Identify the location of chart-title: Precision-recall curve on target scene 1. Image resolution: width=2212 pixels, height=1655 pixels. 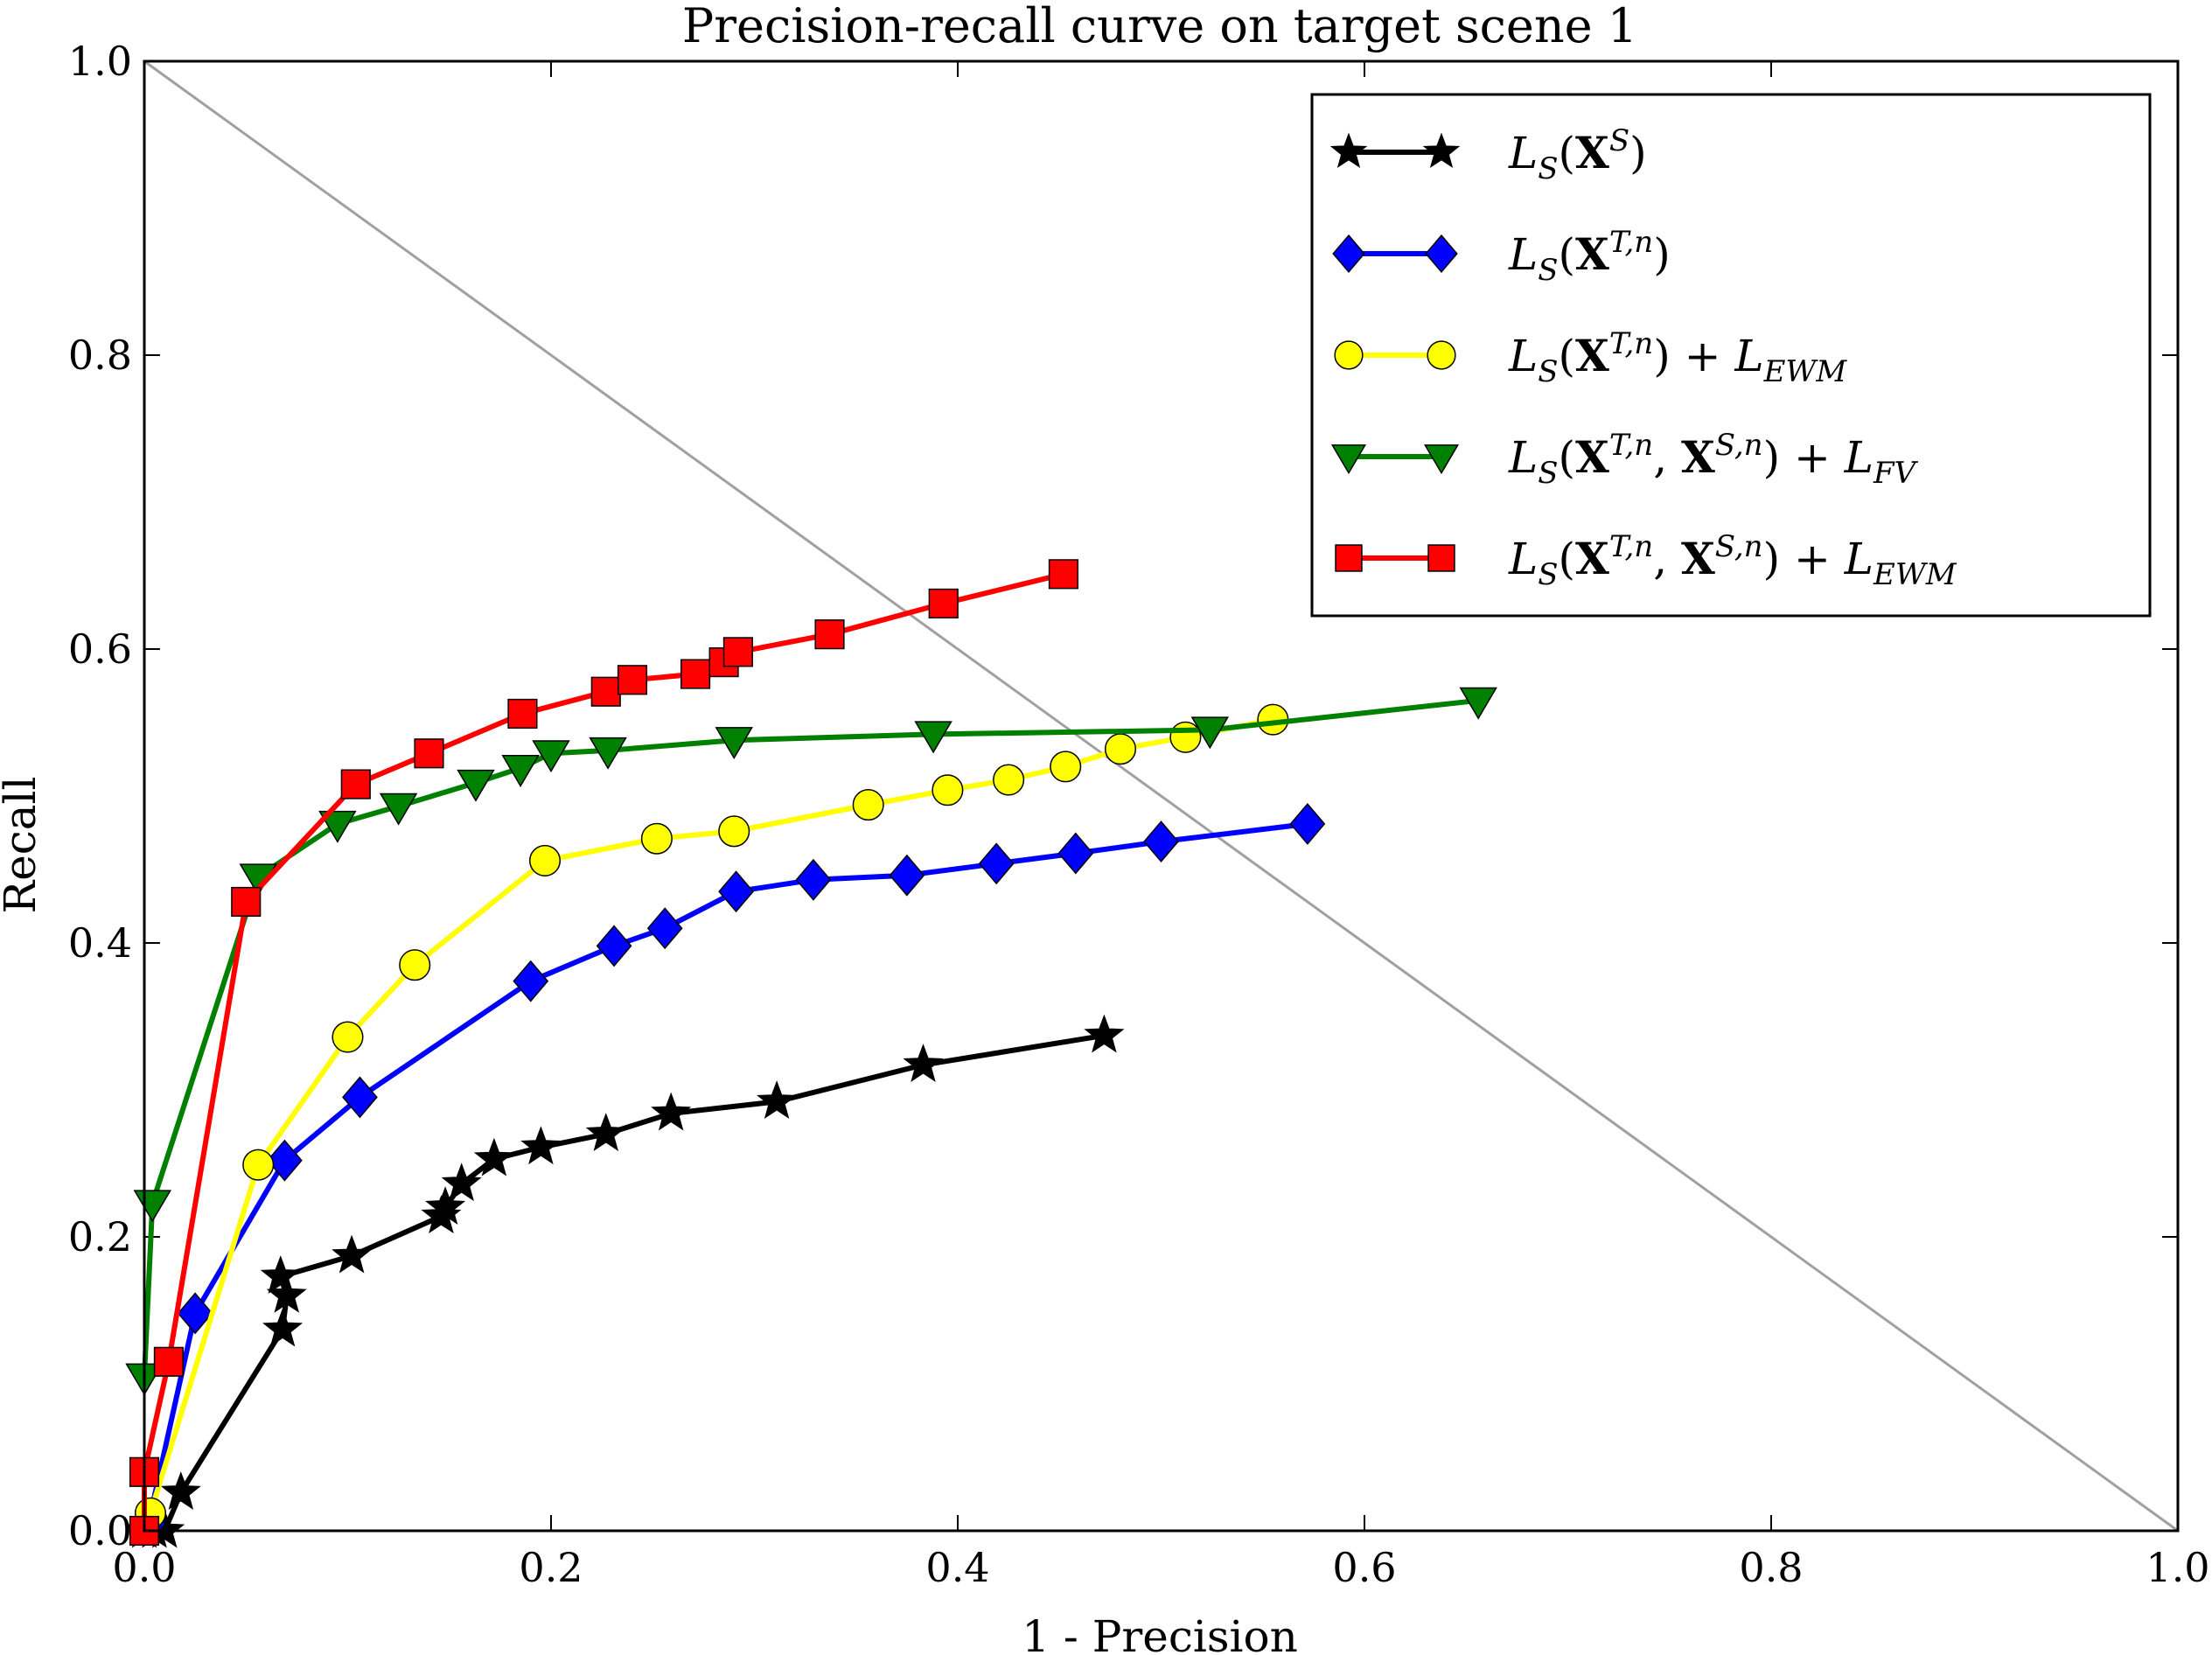
(1159, 26).